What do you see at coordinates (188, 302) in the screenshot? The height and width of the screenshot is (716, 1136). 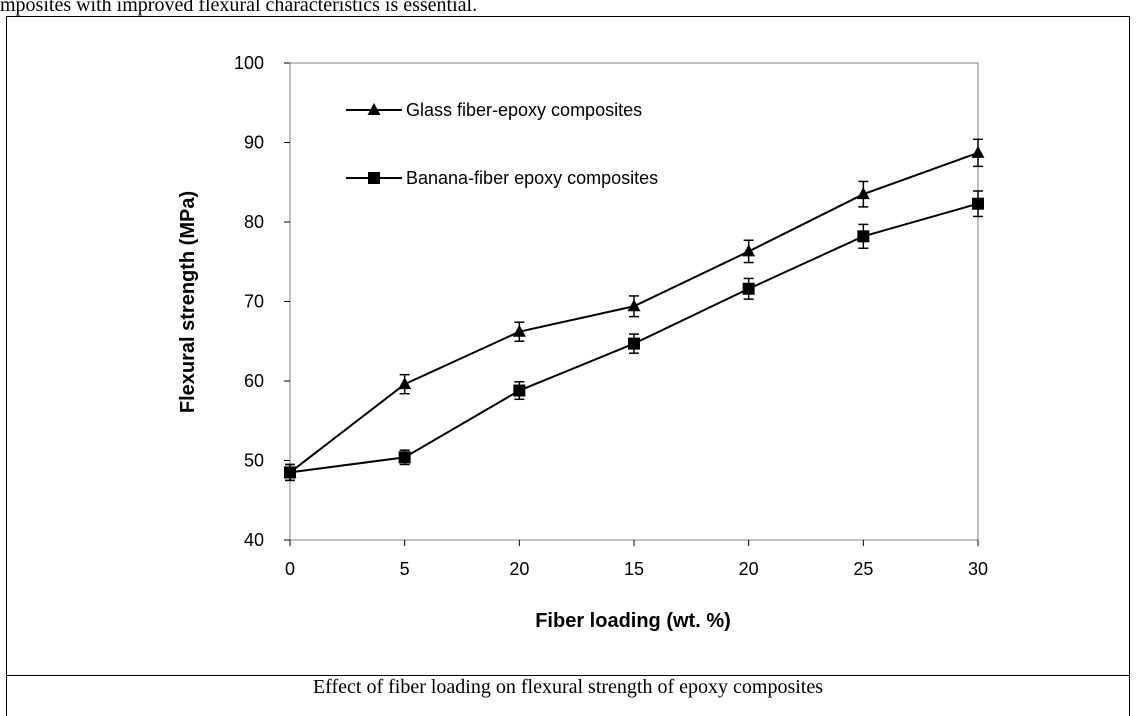 I see `y-axis-title: Flexural strength (MPa)` at bounding box center [188, 302].